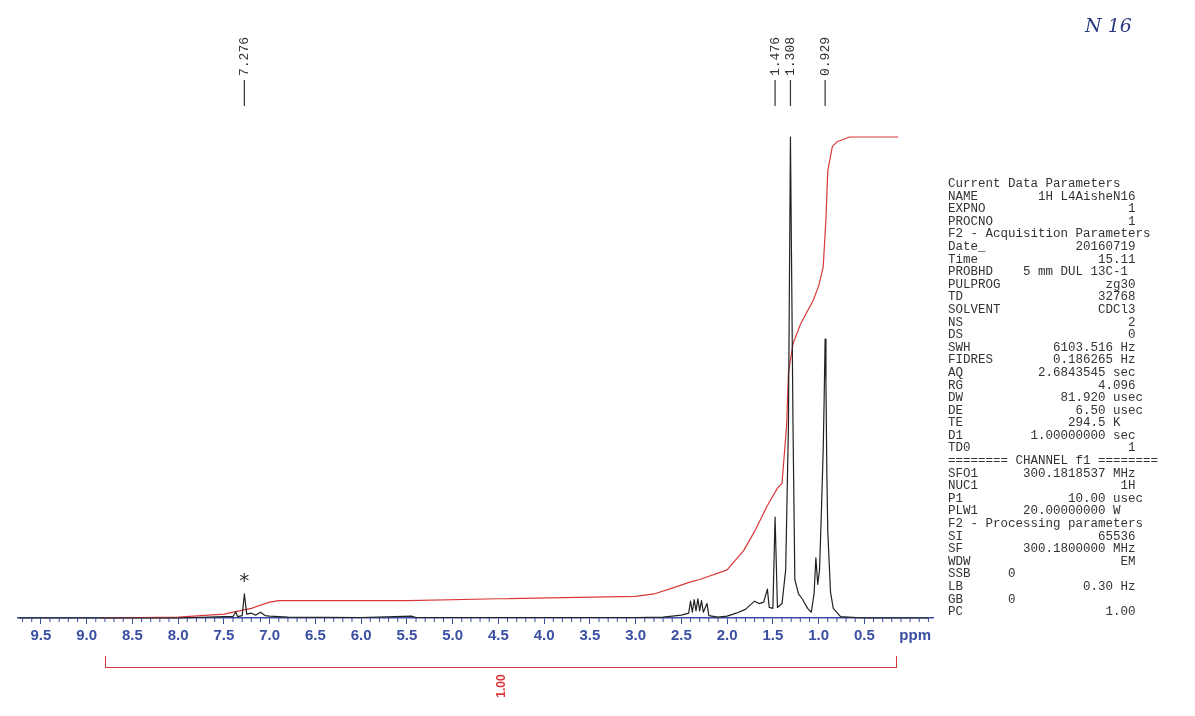 Image resolution: width=1195 pixels, height=716 pixels. What do you see at coordinates (1042, 448) in the screenshot?
I see `text: TD0 1` at bounding box center [1042, 448].